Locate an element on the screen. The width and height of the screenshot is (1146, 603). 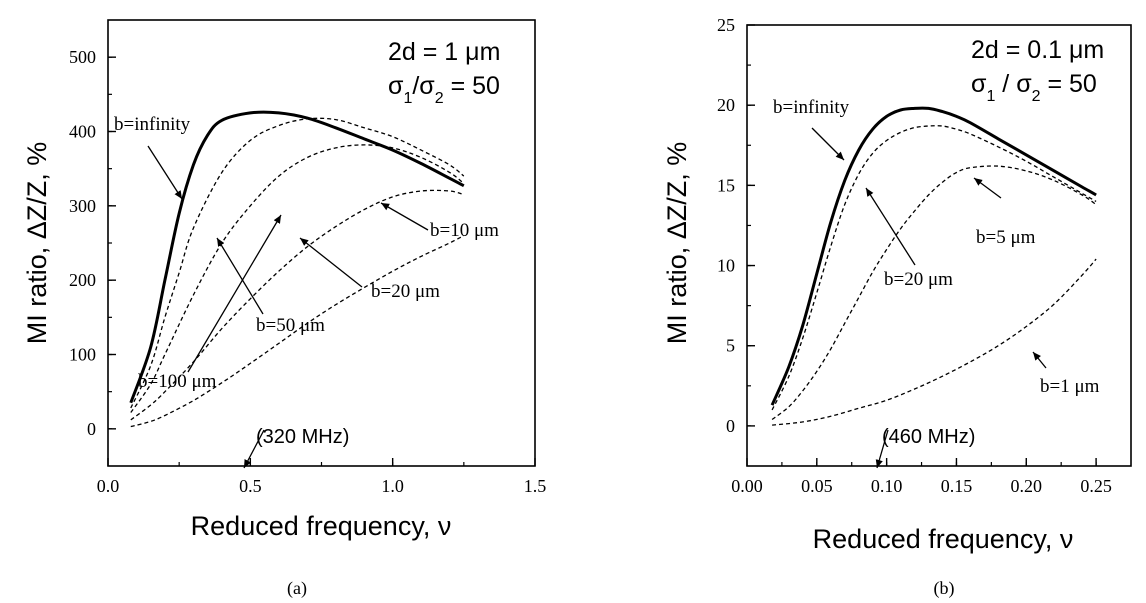
corner-text-a-line1: 2d = 1 μm is located at coordinates (444, 52).